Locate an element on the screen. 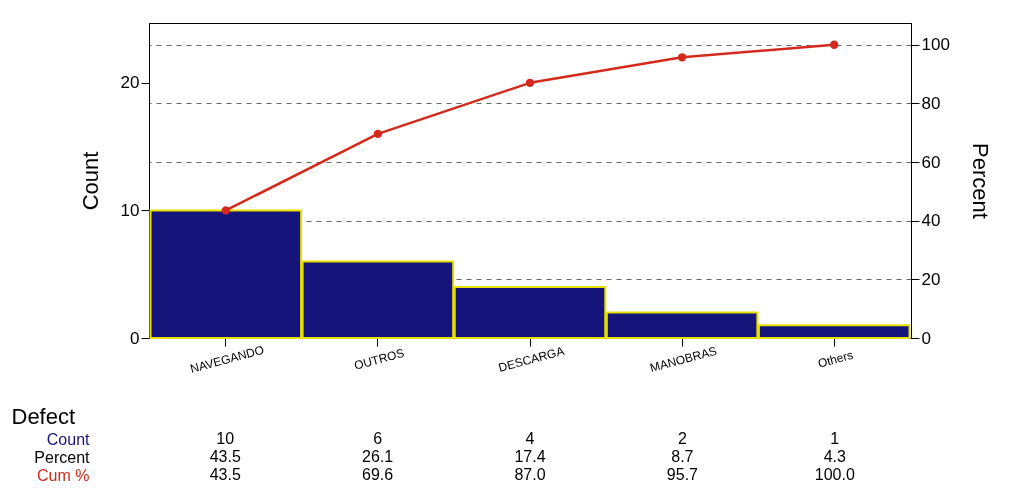 The height and width of the screenshot is (494, 1035). y-tick-label: 20 is located at coordinates (130, 83).